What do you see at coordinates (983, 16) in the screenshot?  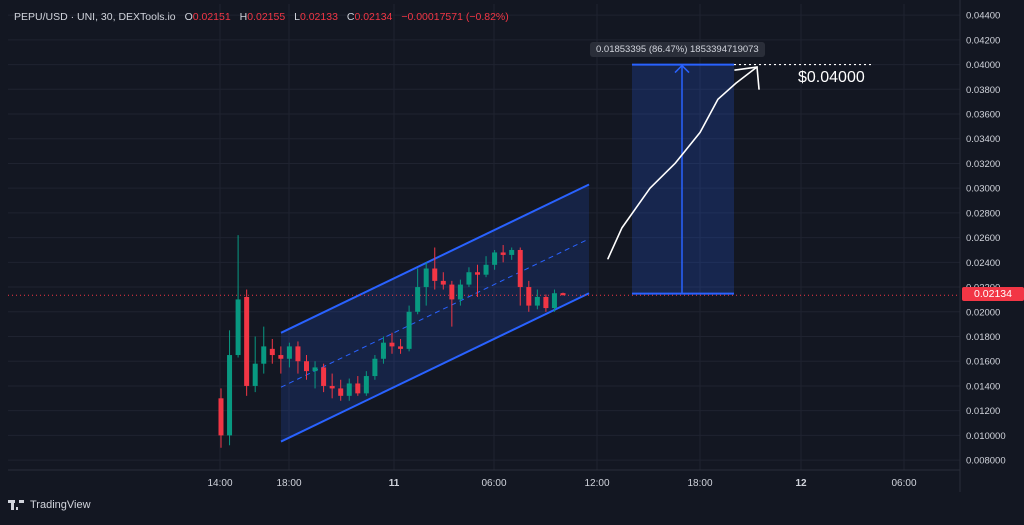 I see `y-tick-label: 0.04400` at bounding box center [983, 16].